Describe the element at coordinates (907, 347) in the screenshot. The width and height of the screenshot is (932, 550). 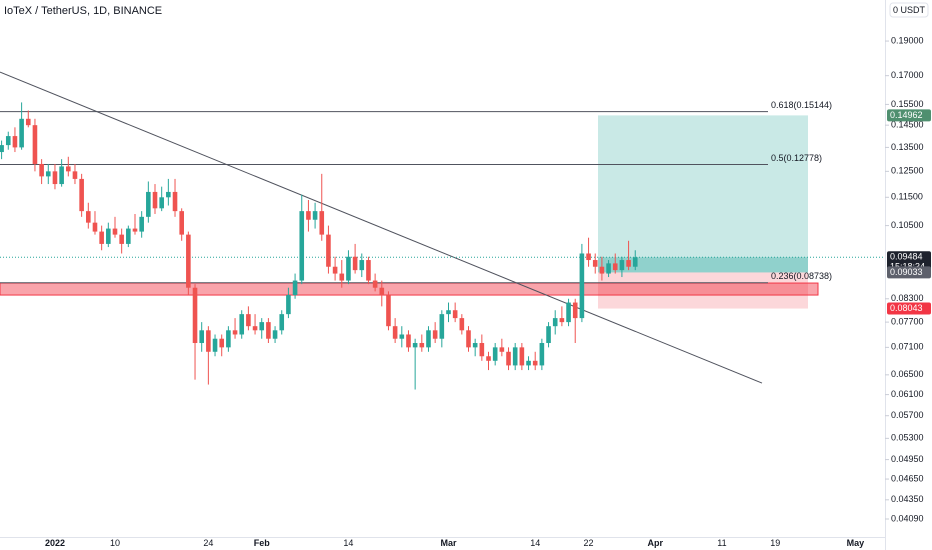
I see `y-tick-label: 0.07100` at that location.